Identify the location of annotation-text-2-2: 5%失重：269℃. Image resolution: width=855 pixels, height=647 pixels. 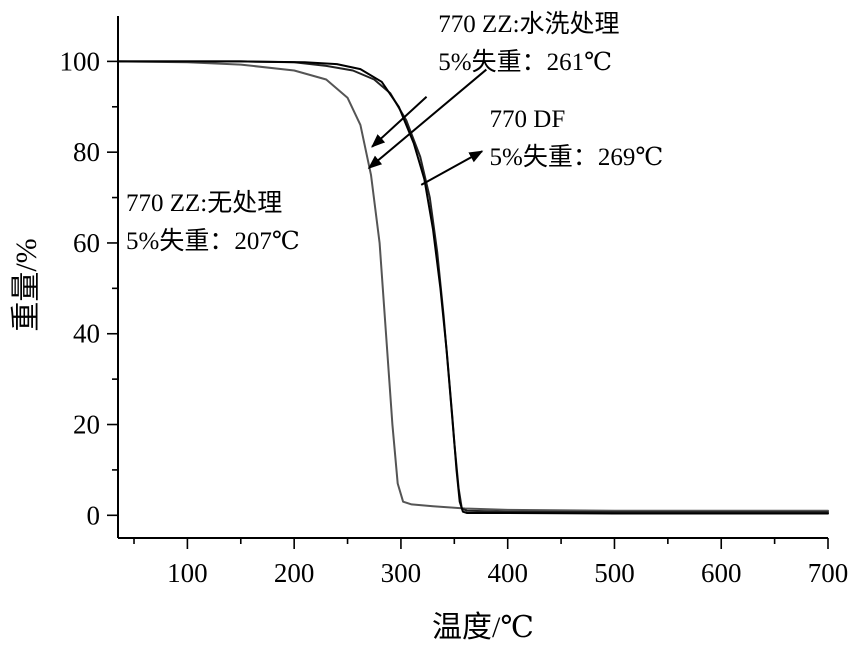
(577, 157).